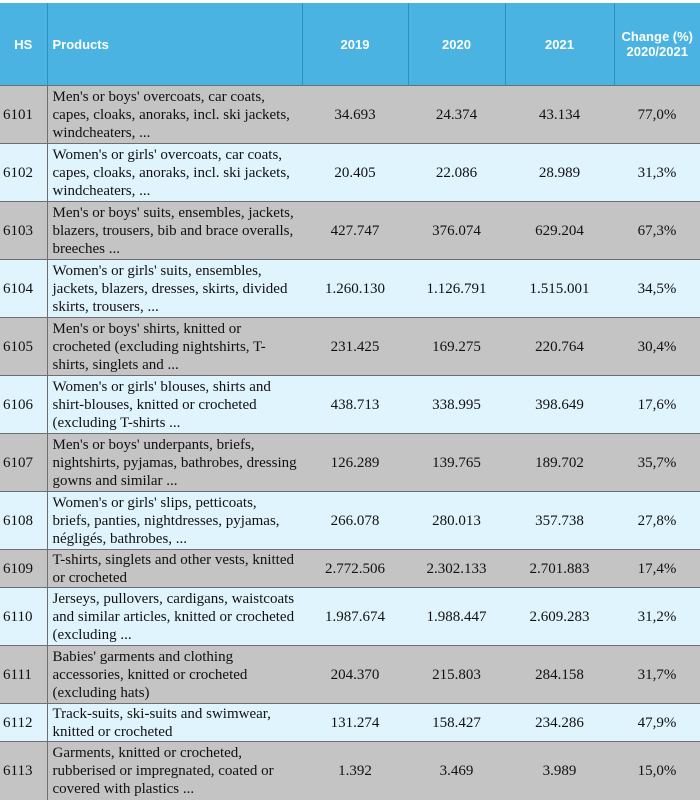  Describe the element at coordinates (657, 568) in the screenshot. I see `change-cell: 17,4%` at that location.